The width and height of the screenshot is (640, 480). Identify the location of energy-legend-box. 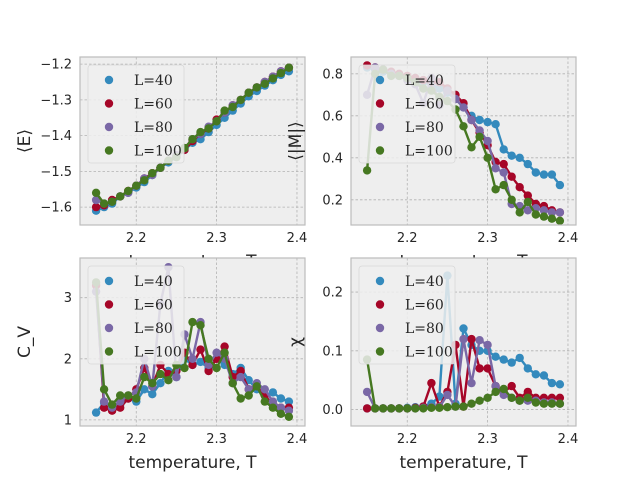
(136, 114).